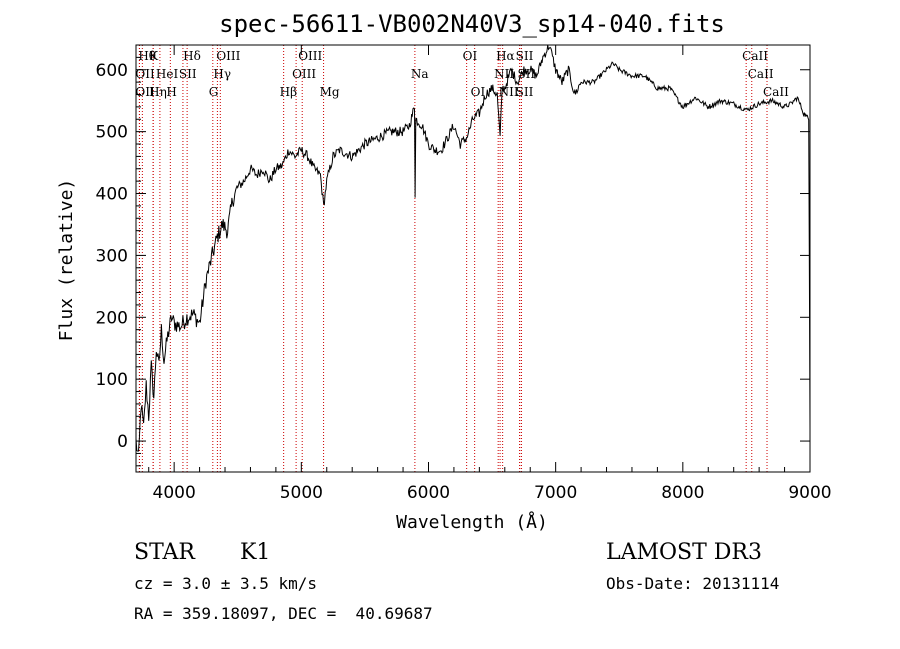 The height and width of the screenshot is (649, 900). Describe the element at coordinates (66, 260) in the screenshot. I see `y-axis-label: Flux (relative)` at that location.